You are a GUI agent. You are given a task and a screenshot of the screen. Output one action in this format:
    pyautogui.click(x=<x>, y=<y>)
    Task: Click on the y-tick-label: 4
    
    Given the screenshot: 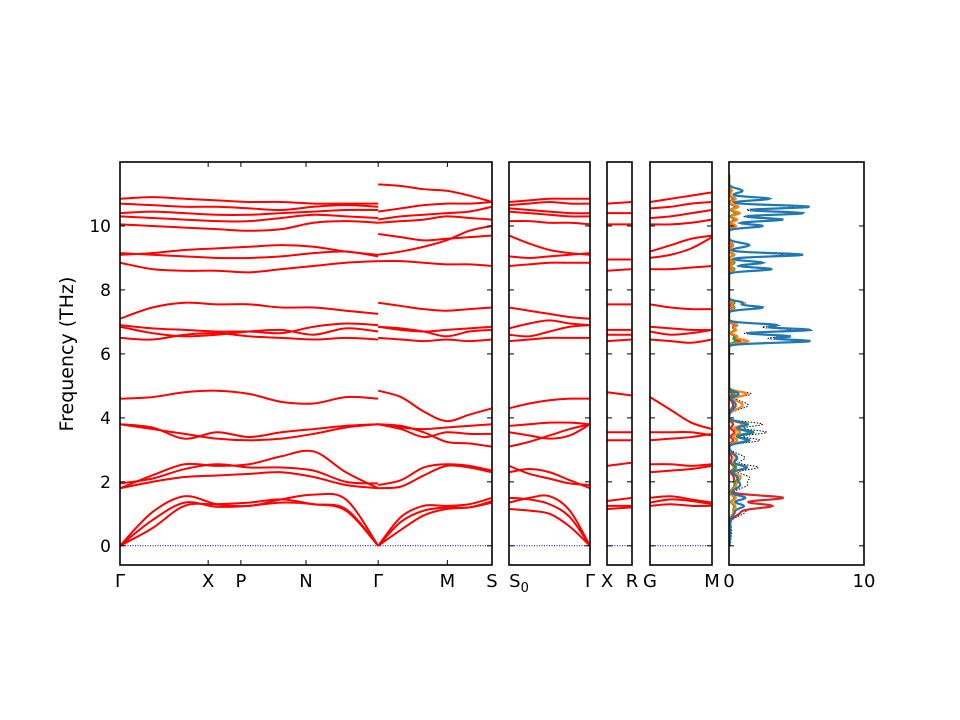 What is the action you would take?
    pyautogui.click(x=105, y=419)
    